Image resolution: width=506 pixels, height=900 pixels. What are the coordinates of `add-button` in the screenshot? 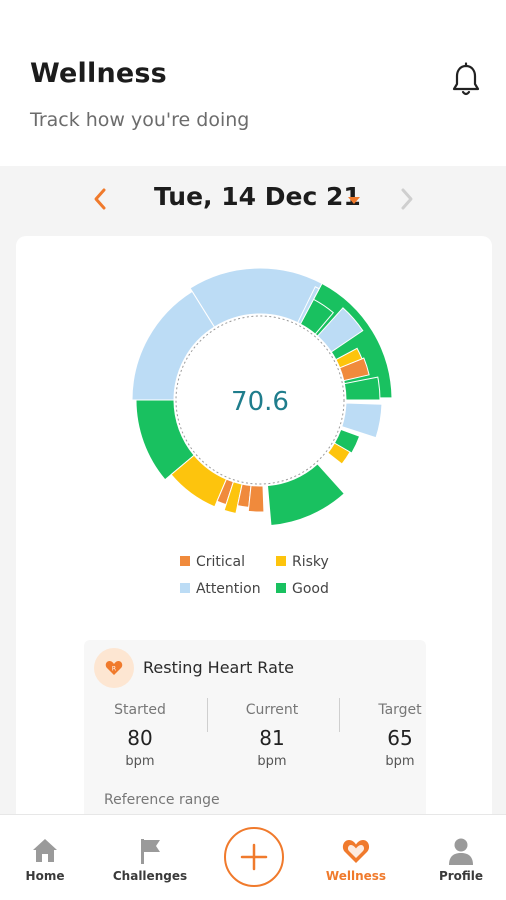 It's located at (254, 857).